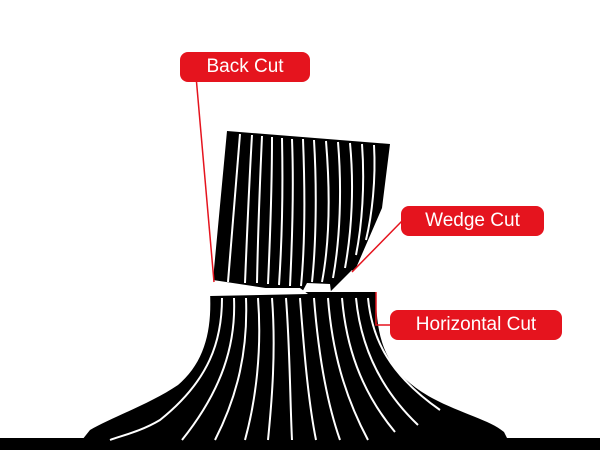  Describe the element at coordinates (472, 221) in the screenshot. I see `wedge-cut-label: Wedge Cut` at that location.